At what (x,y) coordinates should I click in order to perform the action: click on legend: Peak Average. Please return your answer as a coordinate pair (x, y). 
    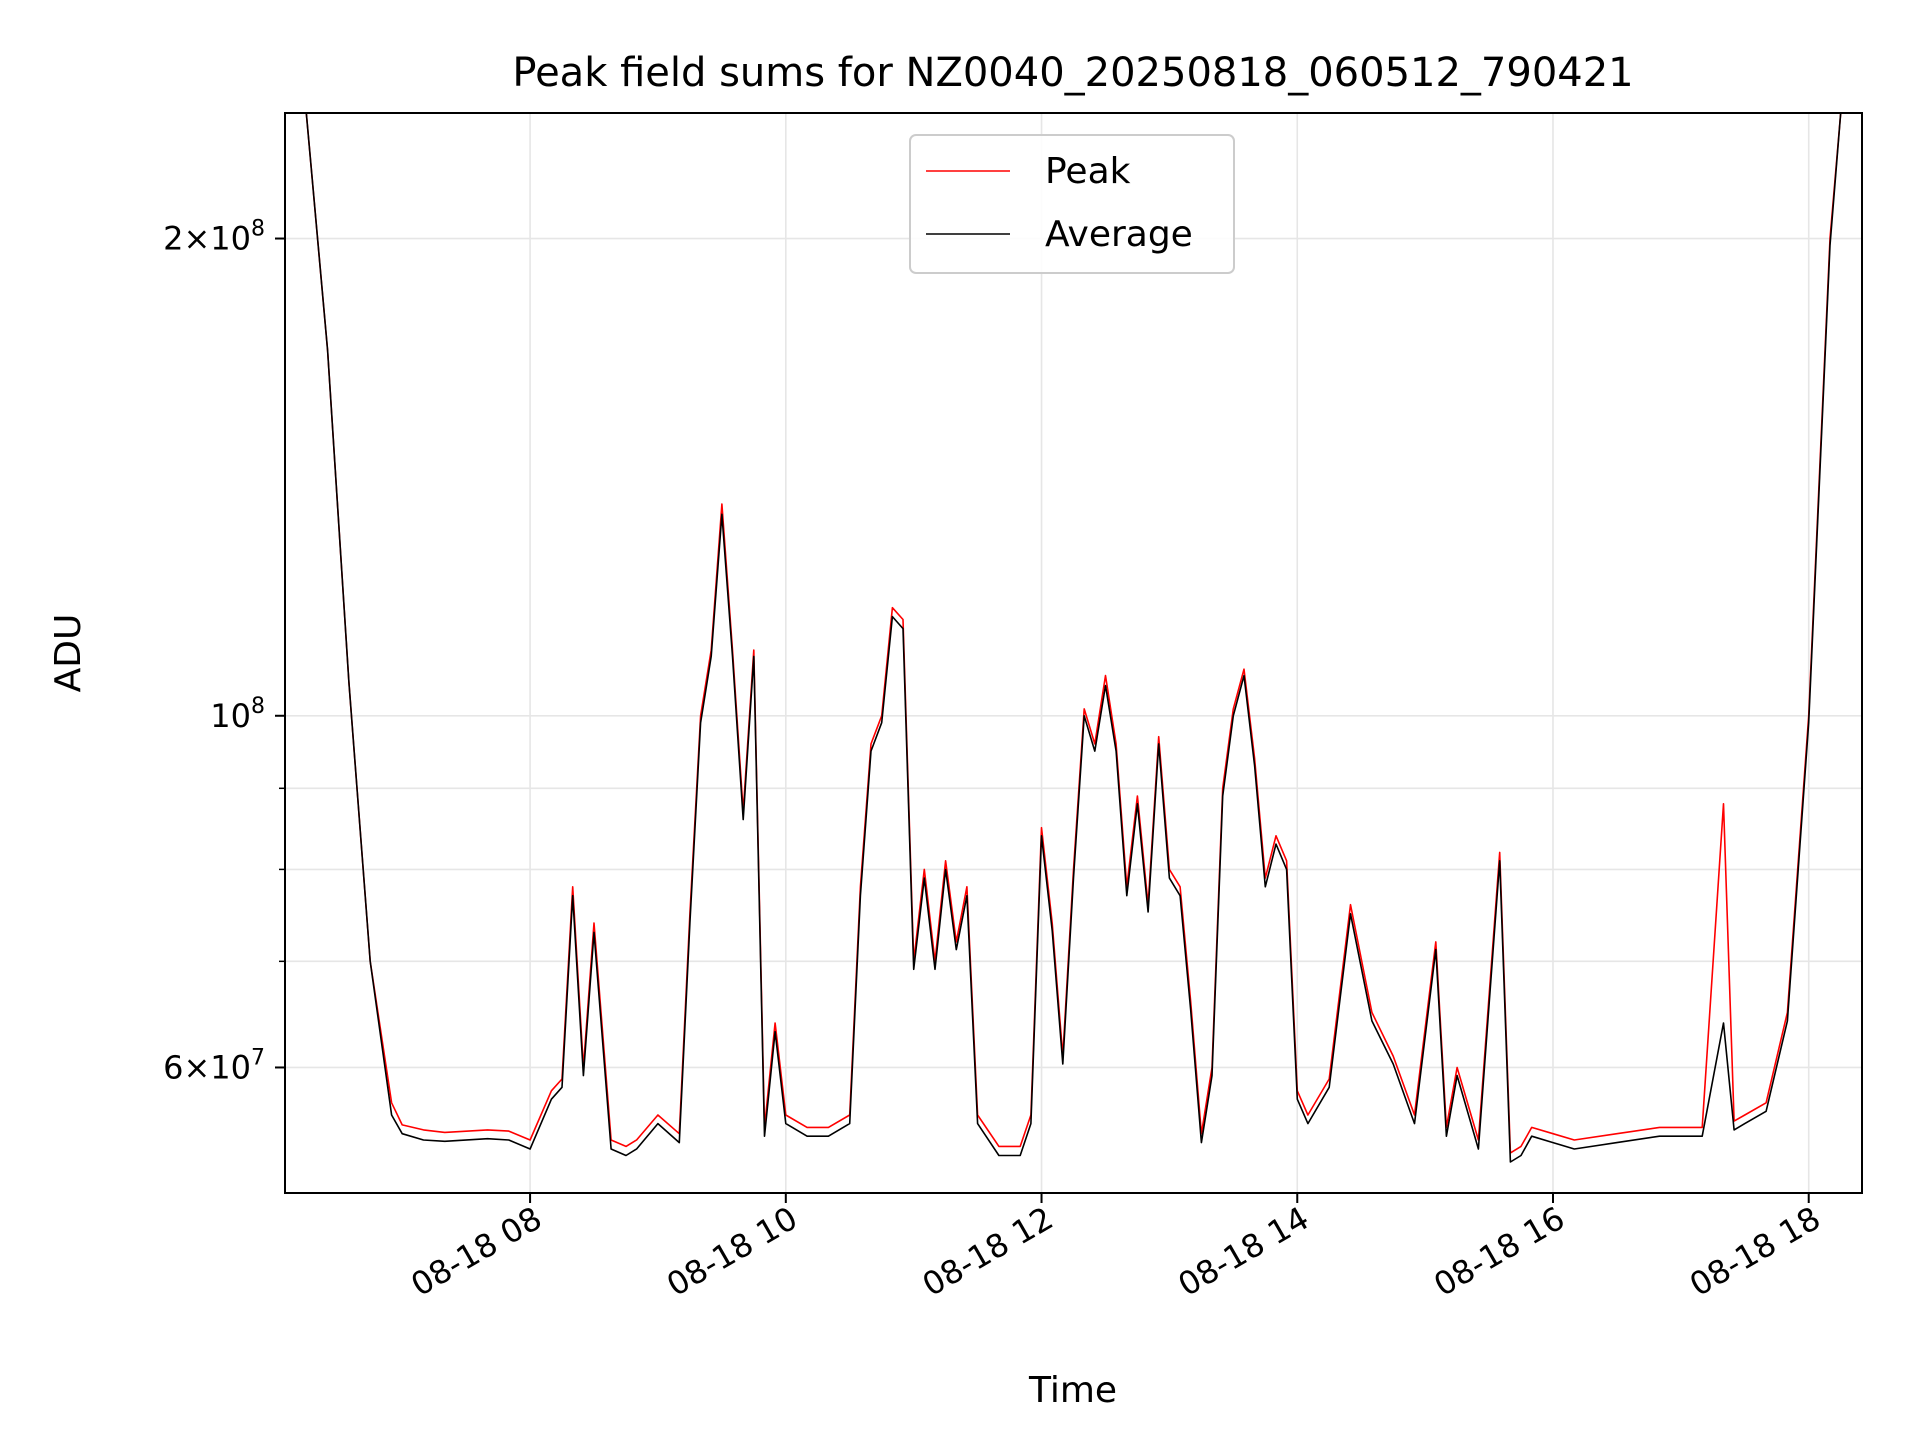
    Looking at the image, I should click on (1072, 204).